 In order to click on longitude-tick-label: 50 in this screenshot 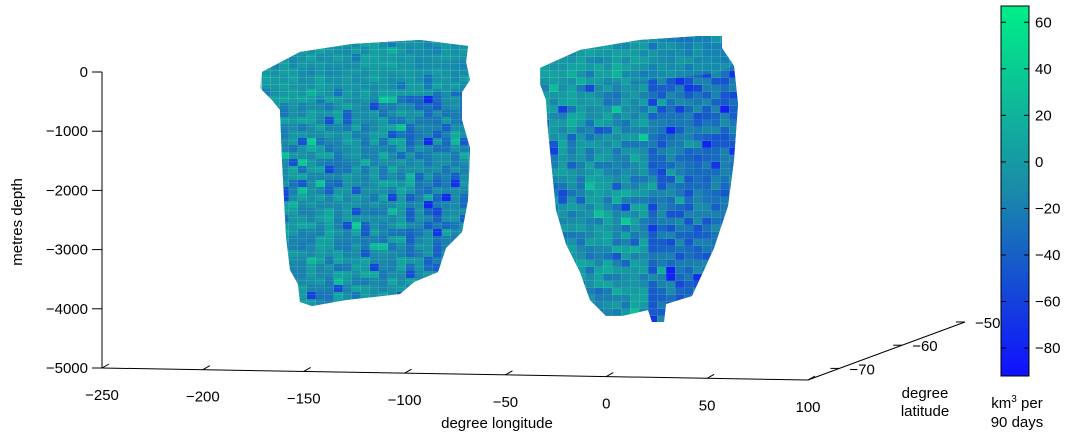, I will do `click(707, 405)`.